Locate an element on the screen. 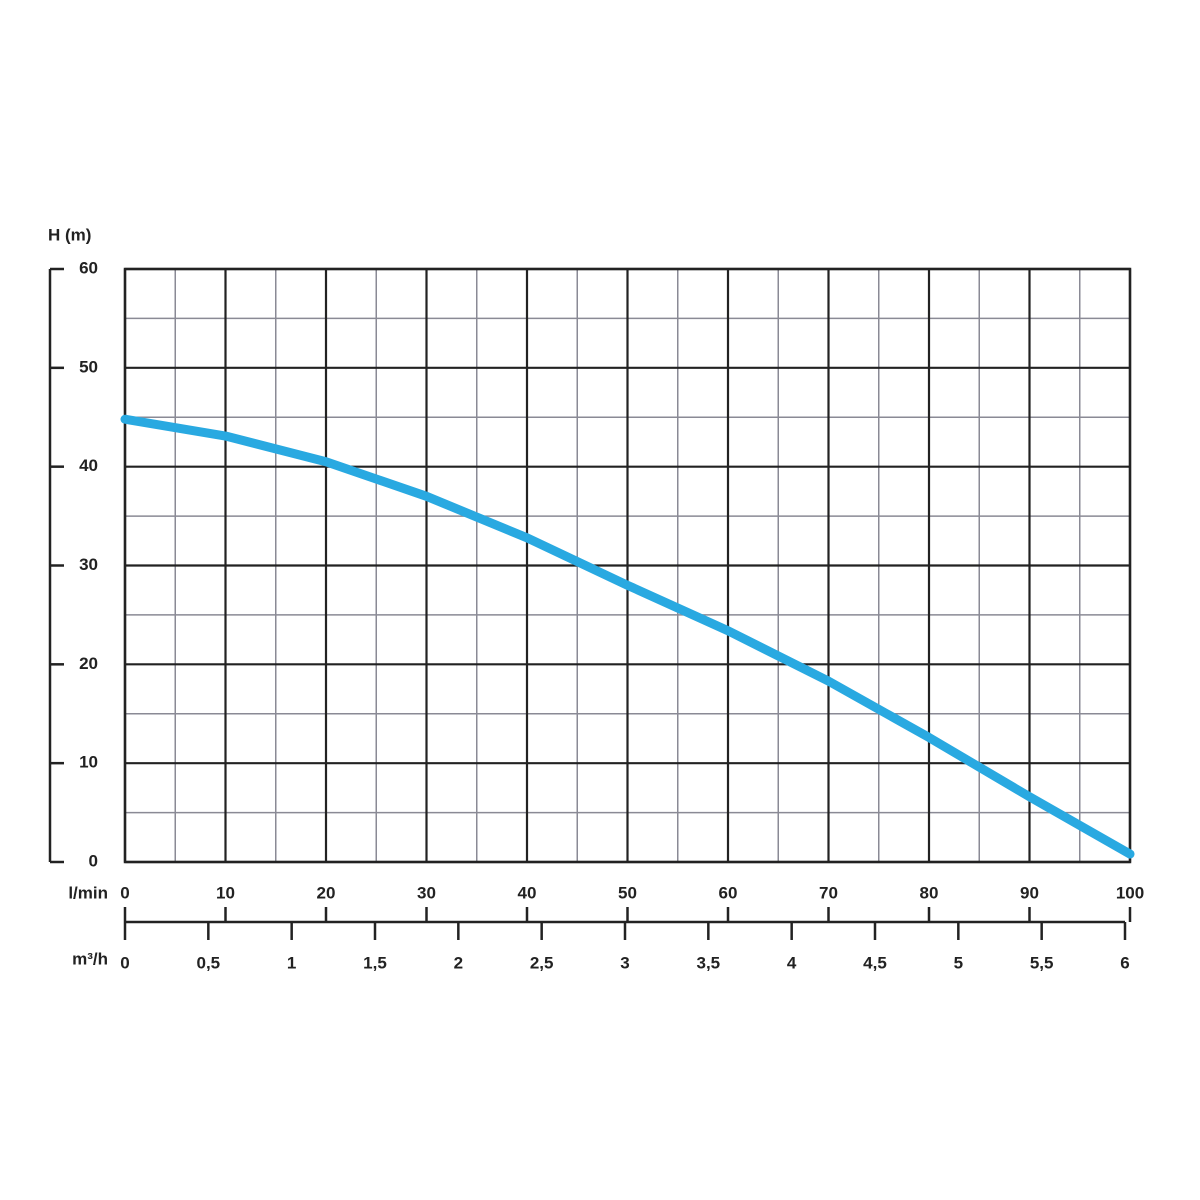  x2-tick-label: 0,5 is located at coordinates (209, 962).